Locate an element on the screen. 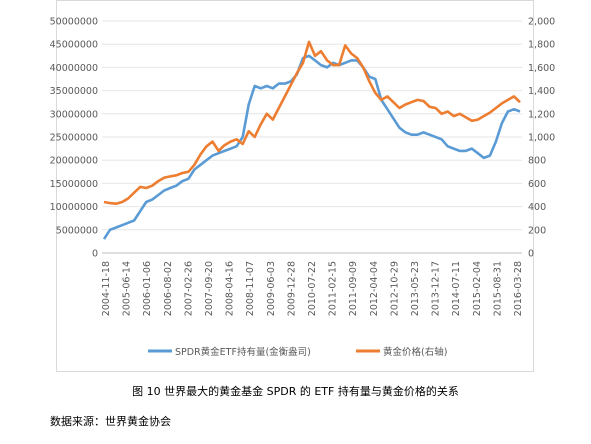 Image resolution: width=591 pixels, height=444 pixels. x-tick-label: 2009-06-03 is located at coordinates (271, 288).